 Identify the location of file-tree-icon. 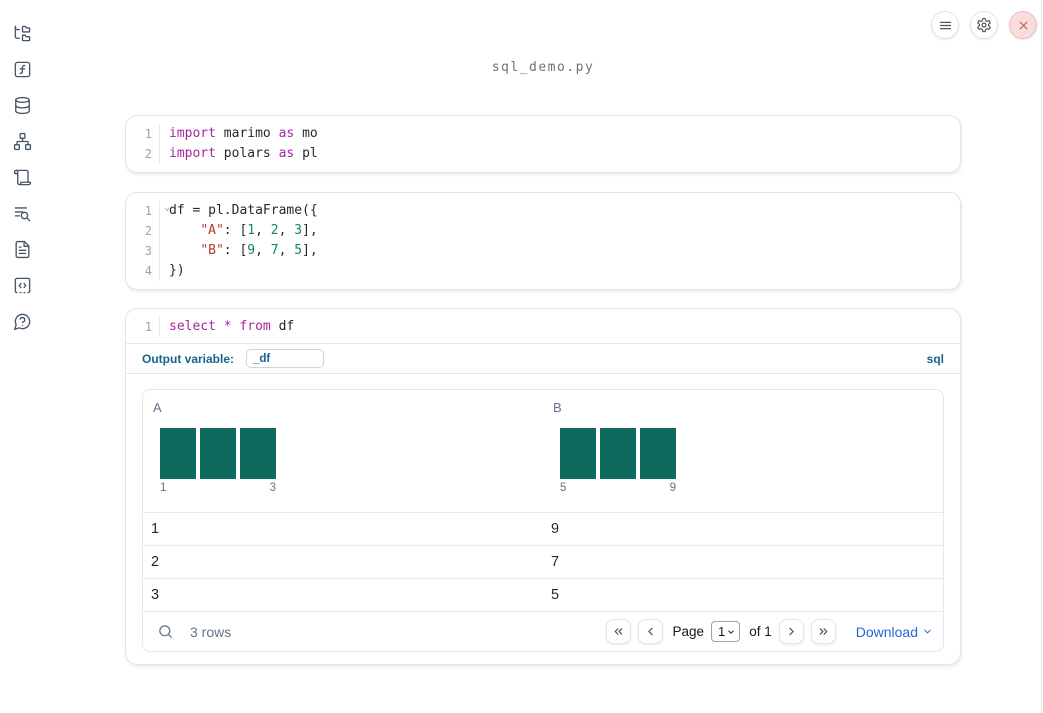
(22, 33).